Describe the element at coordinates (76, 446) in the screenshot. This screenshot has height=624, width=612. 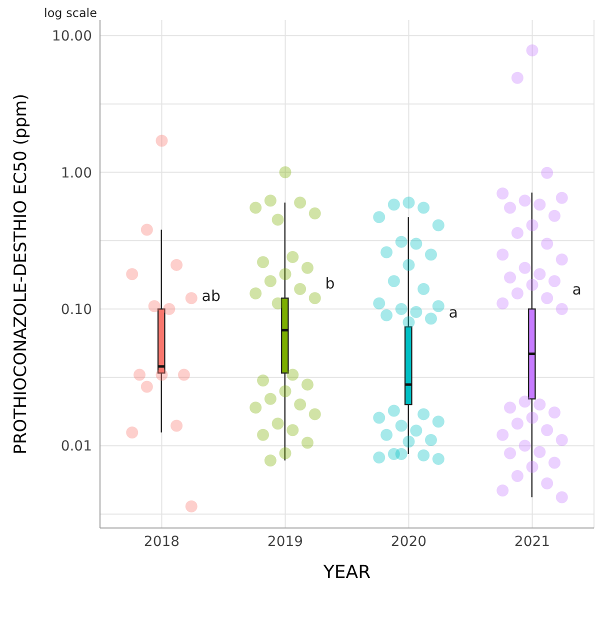
I see `y-tick-label: 0.01` at that location.